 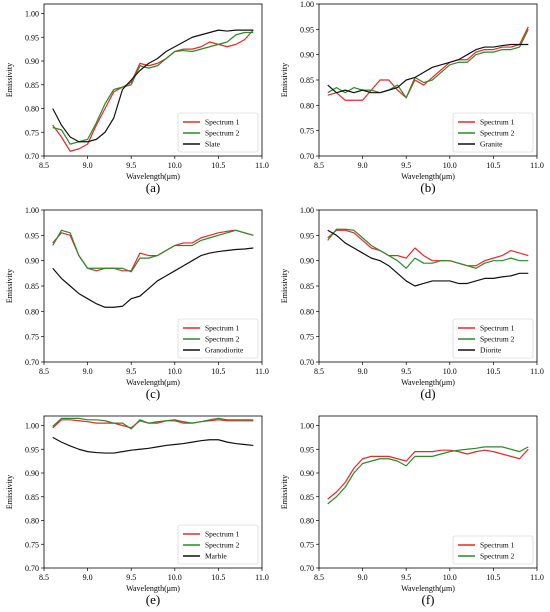 What do you see at coordinates (491, 144) in the screenshot?
I see `legend-entry: Granite` at bounding box center [491, 144].